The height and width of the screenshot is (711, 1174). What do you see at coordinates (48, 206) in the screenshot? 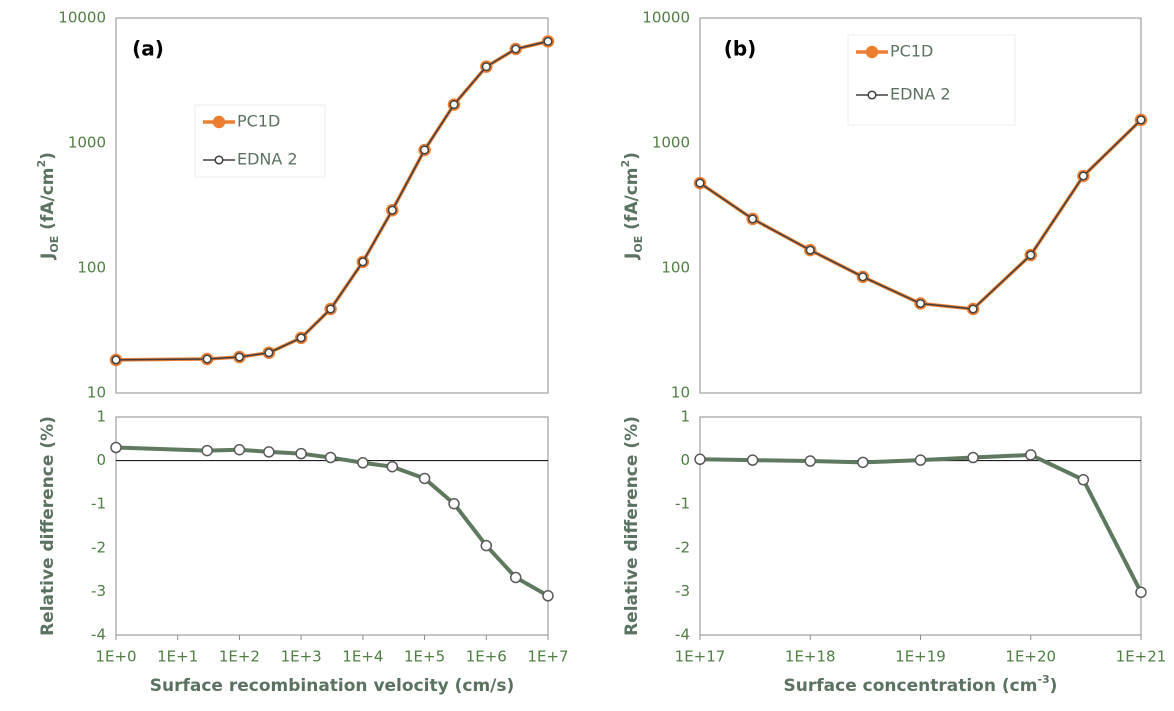
I see `y-axis-title: JOE (fA/cm2)` at bounding box center [48, 206].